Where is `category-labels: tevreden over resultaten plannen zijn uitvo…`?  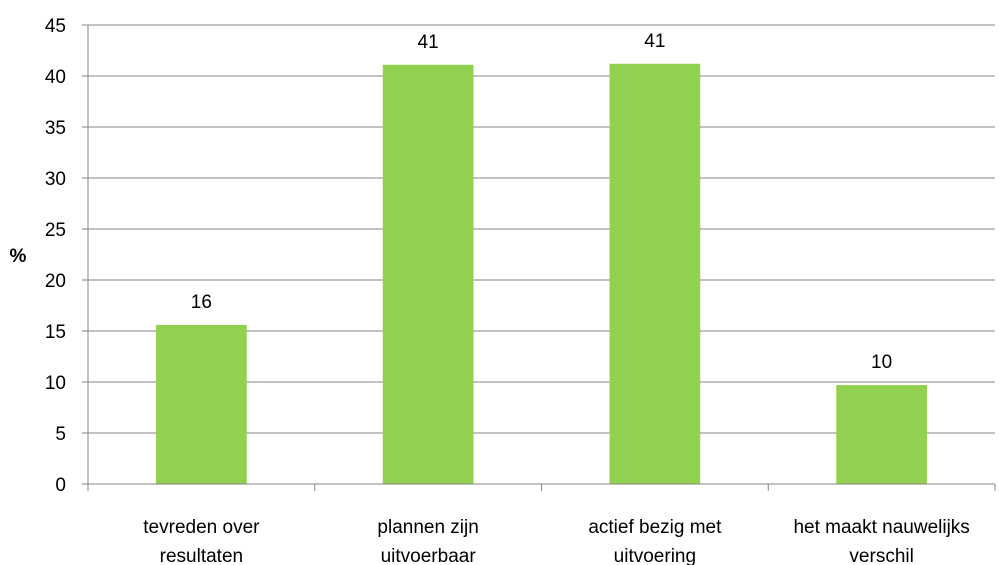 category-labels: tevreden over resultaten plannen zijn uitvo… is located at coordinates (556, 541).